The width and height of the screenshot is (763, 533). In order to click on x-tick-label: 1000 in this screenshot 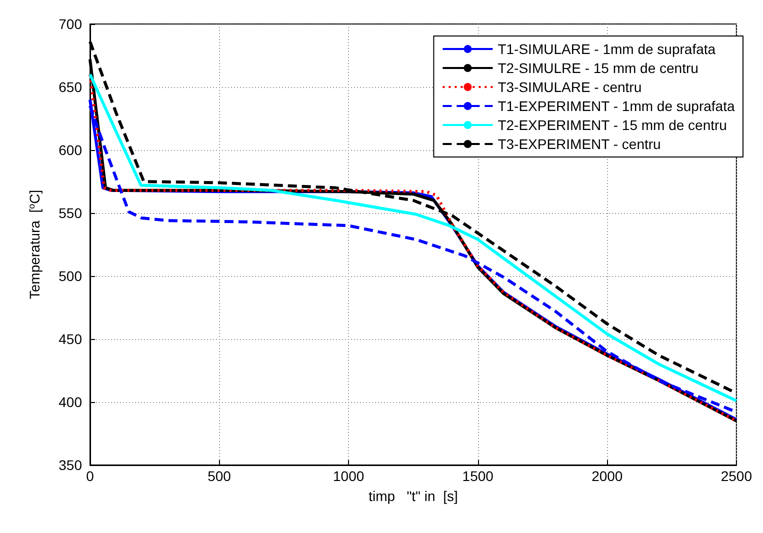, I will do `click(348, 476)`.